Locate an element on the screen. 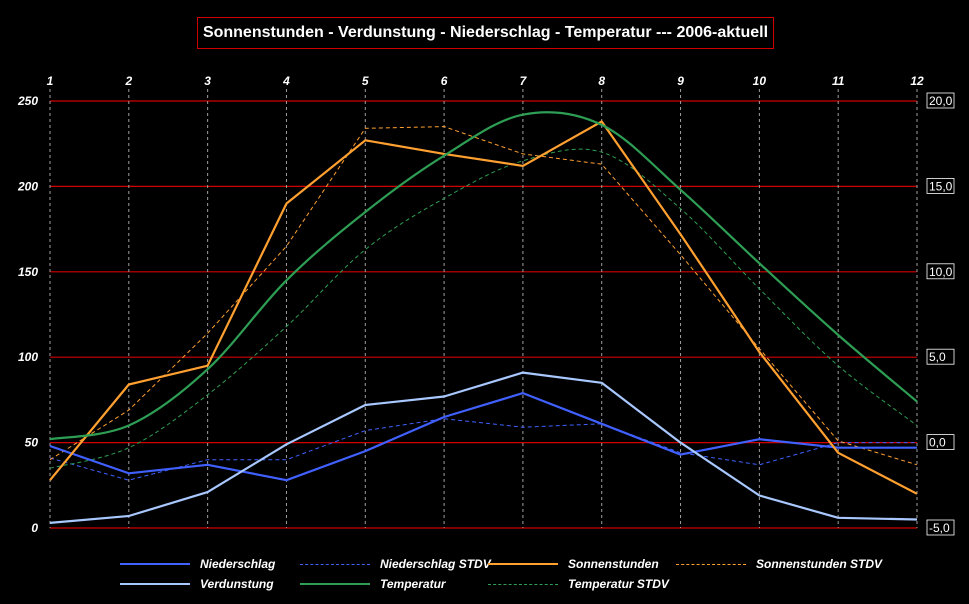 The image size is (969, 604). x-tick-label: 11 is located at coordinates (838, 81).